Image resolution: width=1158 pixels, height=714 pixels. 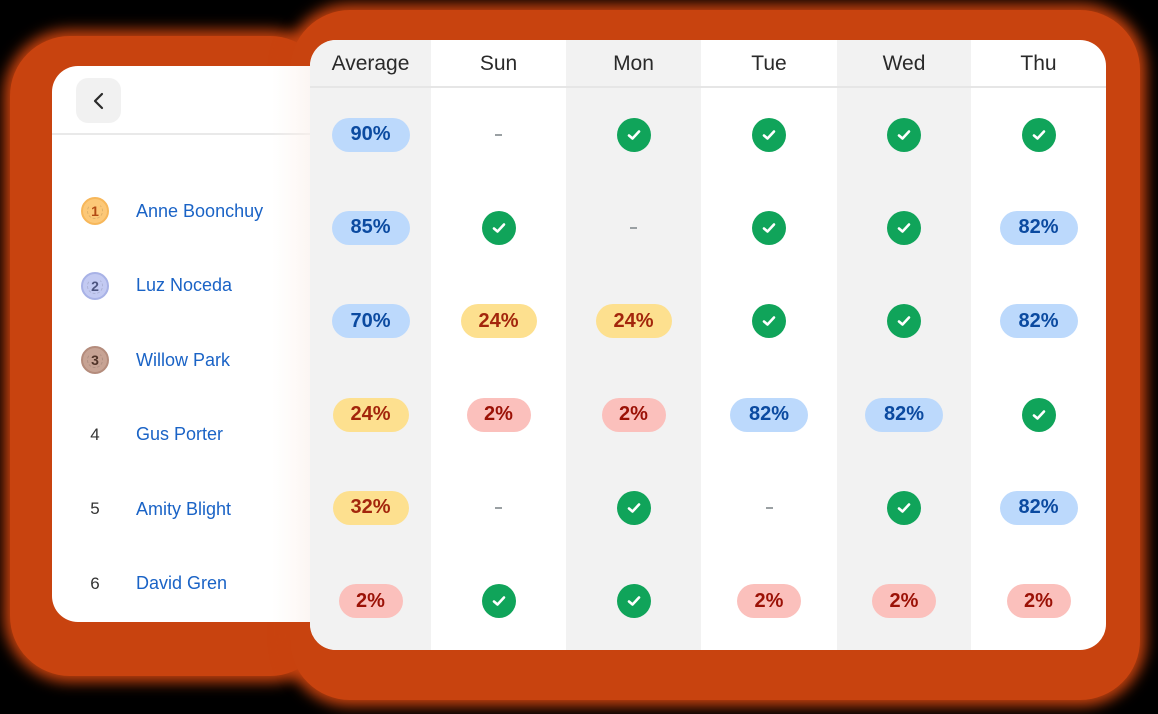 I want to click on student-row: 2 Luz Noceda, so click(x=192, y=286).